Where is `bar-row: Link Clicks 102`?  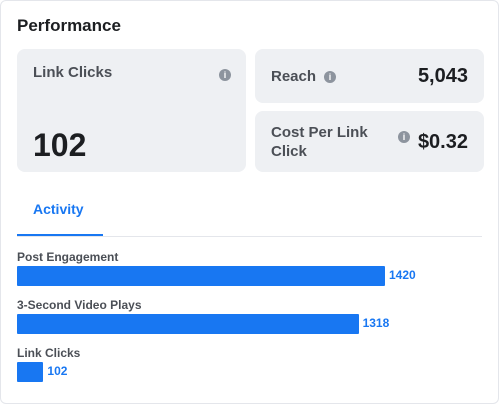
bar-row: Link Clicks 102 is located at coordinates (252, 364).